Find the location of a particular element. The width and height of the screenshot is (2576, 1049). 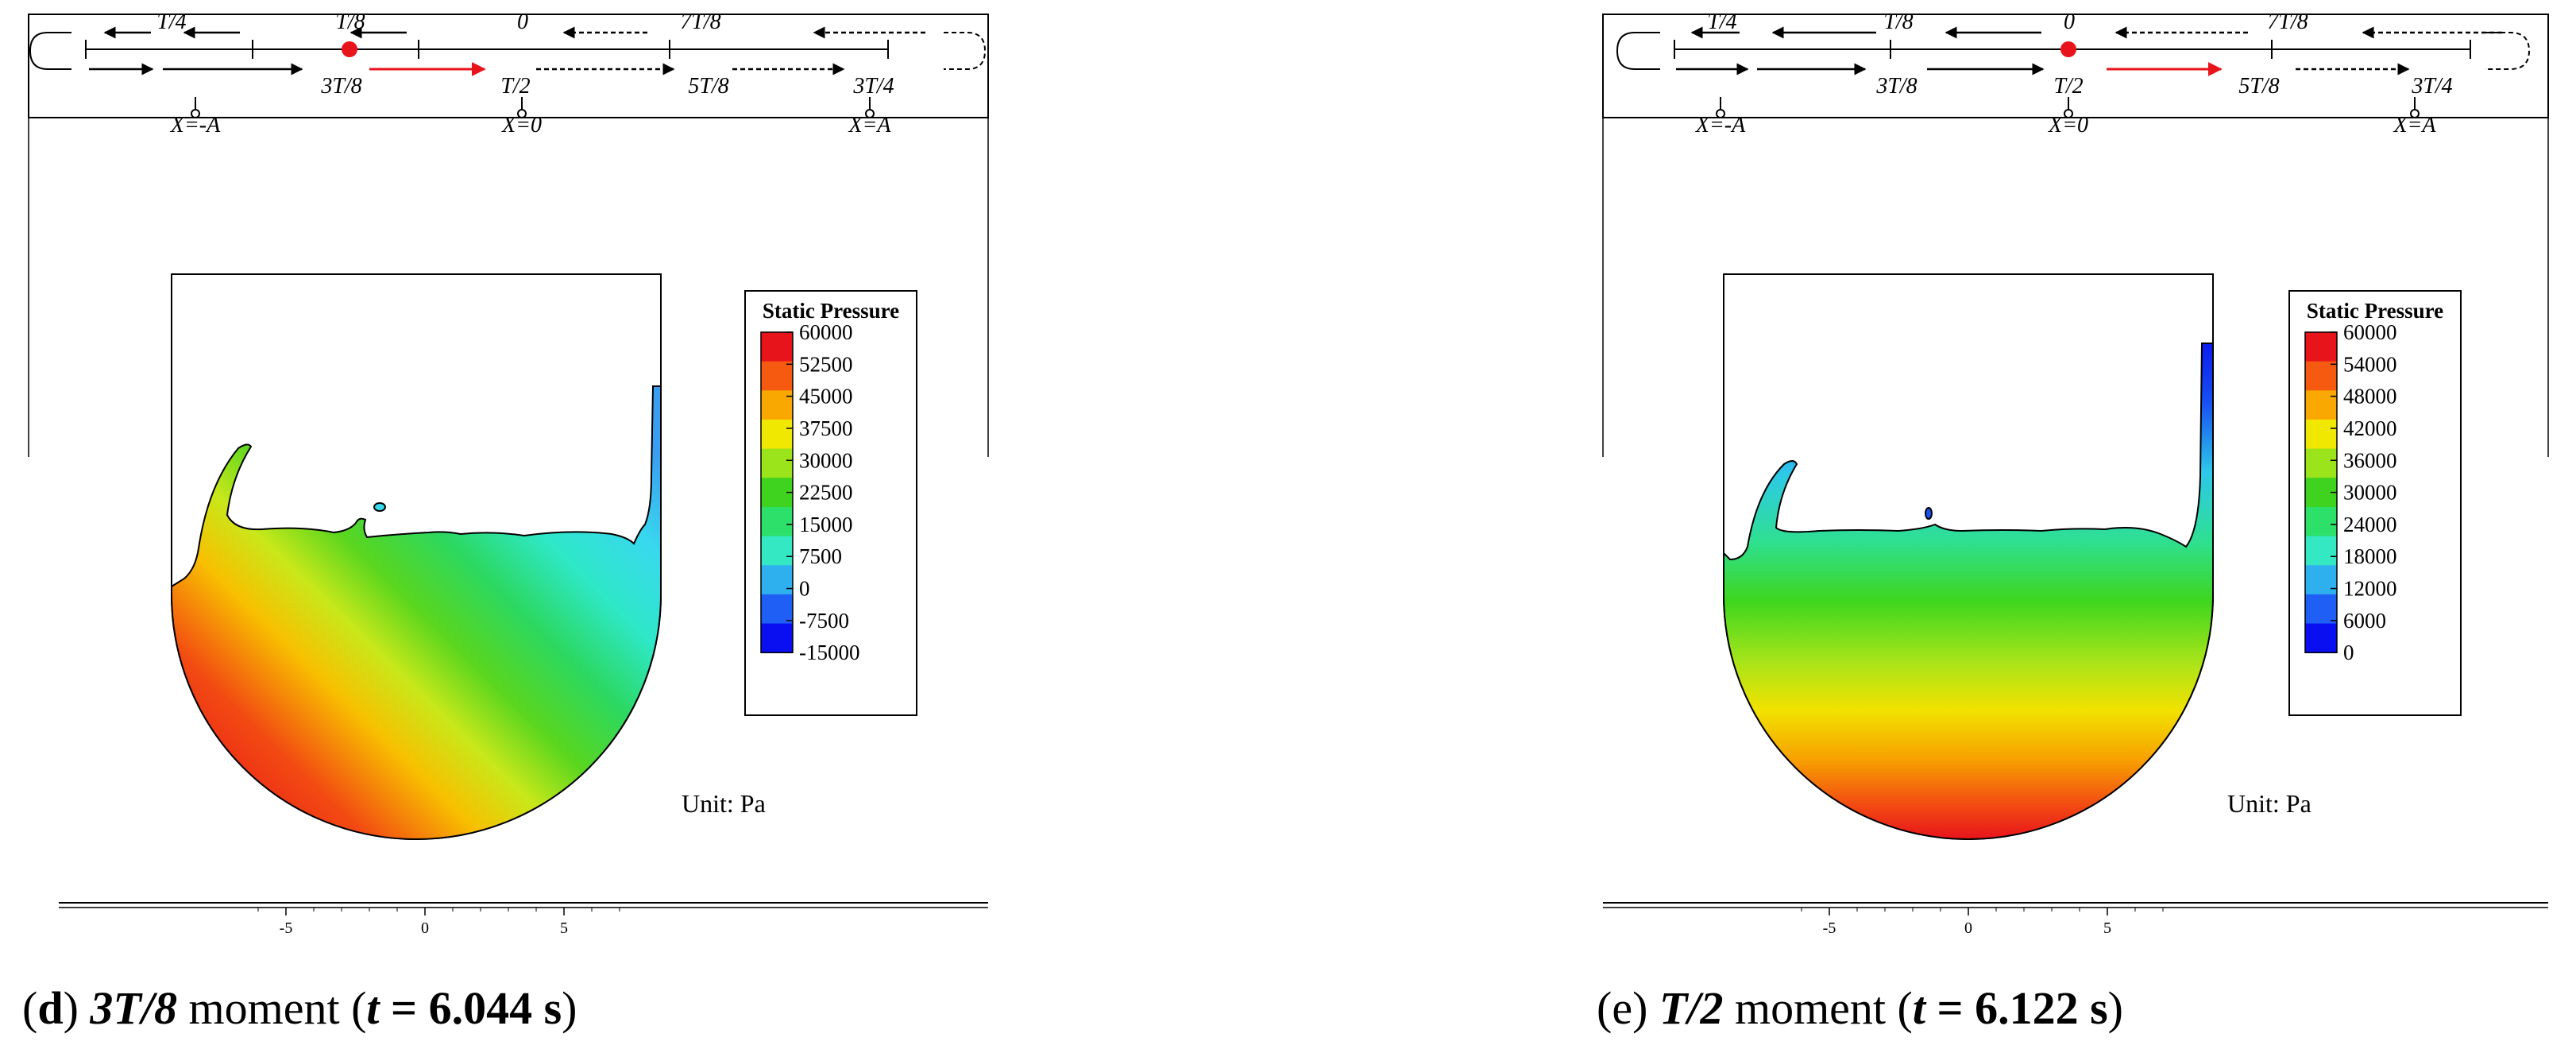

legend-value: 48000 is located at coordinates (2370, 396).